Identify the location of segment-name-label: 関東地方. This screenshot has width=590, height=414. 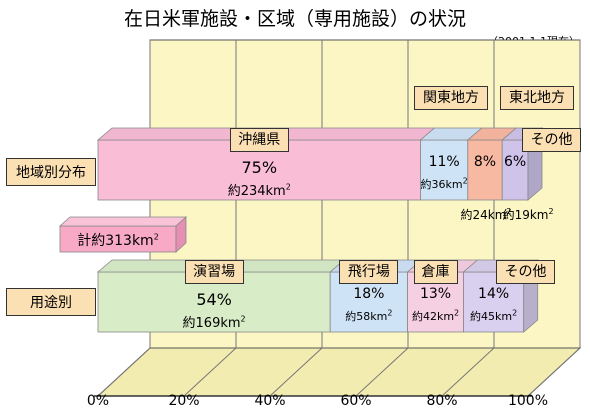
(451, 98).